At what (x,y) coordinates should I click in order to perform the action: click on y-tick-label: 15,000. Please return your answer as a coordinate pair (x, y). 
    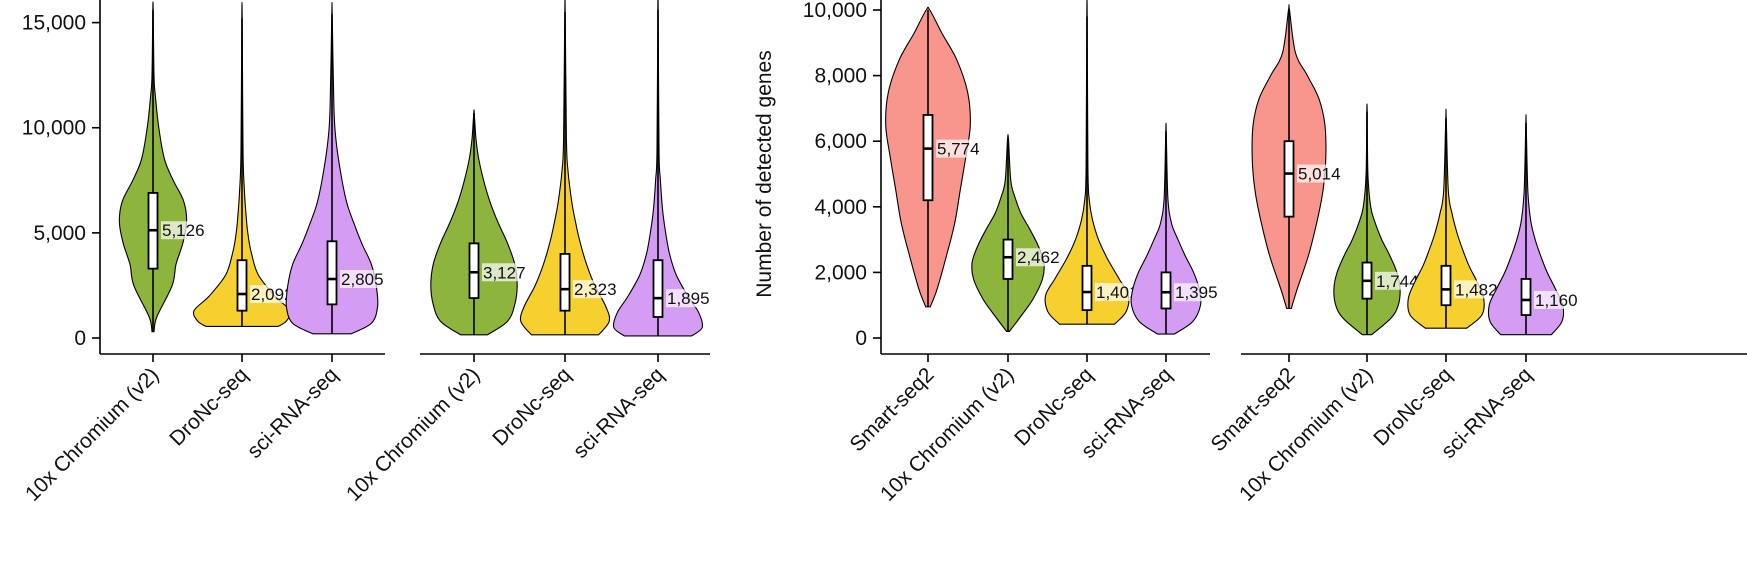
    Looking at the image, I should click on (54, 23).